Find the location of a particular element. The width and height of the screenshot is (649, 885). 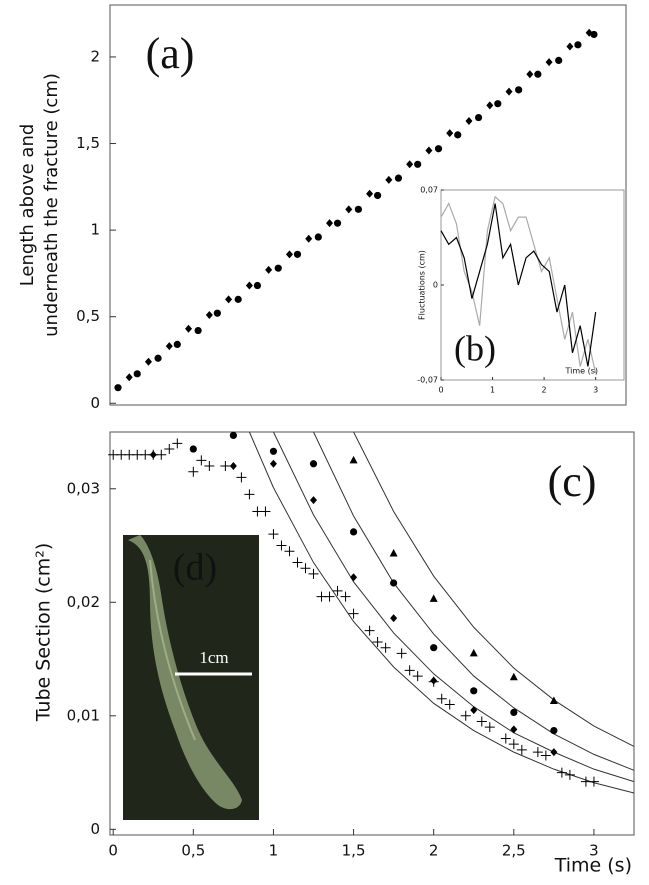

x-axis-label: Time (s) is located at coordinates (593, 866).